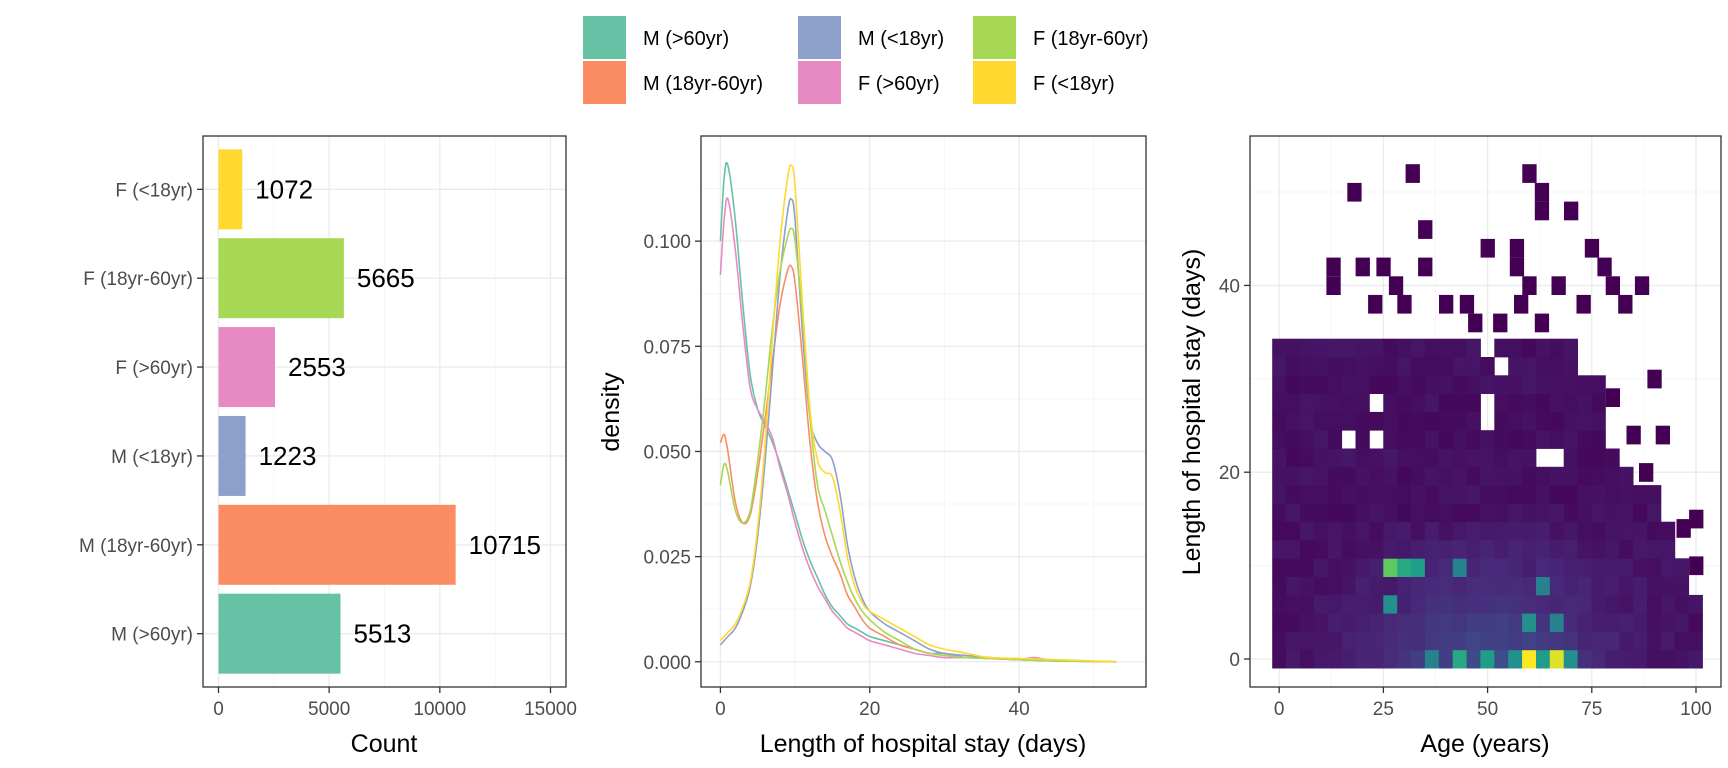 This screenshot has width=1728, height=768. Describe the element at coordinates (1091, 39) in the screenshot. I see `legend-label-f-18yr-60yr: F (18yr-60yr)` at that location.